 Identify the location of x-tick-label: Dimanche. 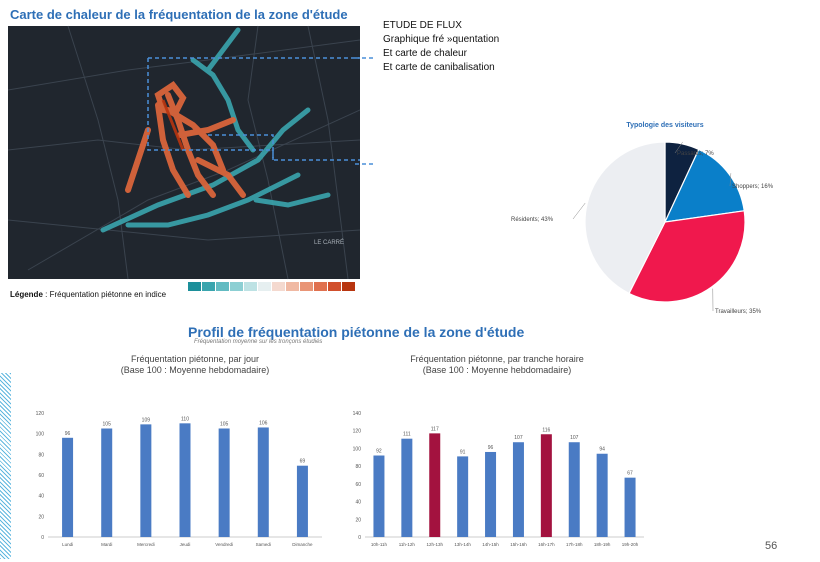
(302, 544).